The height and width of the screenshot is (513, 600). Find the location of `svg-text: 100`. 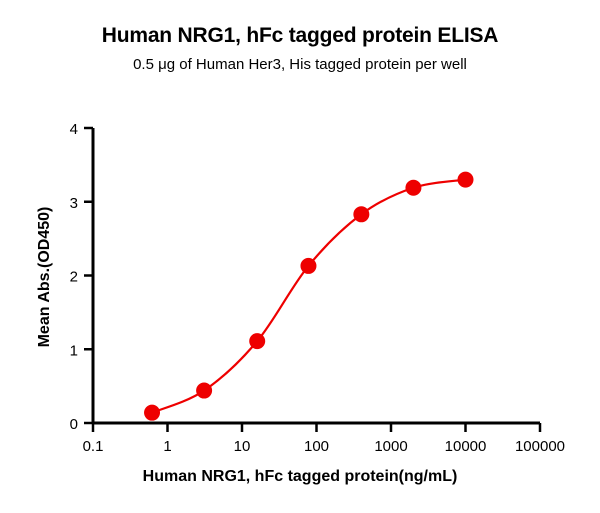

svg-text: 100 is located at coordinates (316, 446).